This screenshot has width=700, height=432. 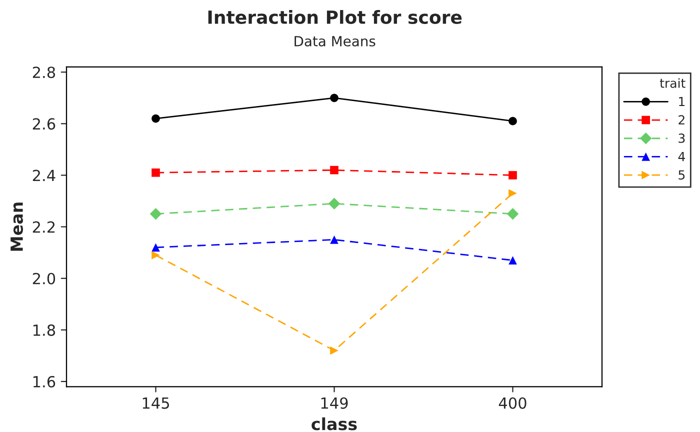 I want to click on x-axis-title: class, so click(x=334, y=423).